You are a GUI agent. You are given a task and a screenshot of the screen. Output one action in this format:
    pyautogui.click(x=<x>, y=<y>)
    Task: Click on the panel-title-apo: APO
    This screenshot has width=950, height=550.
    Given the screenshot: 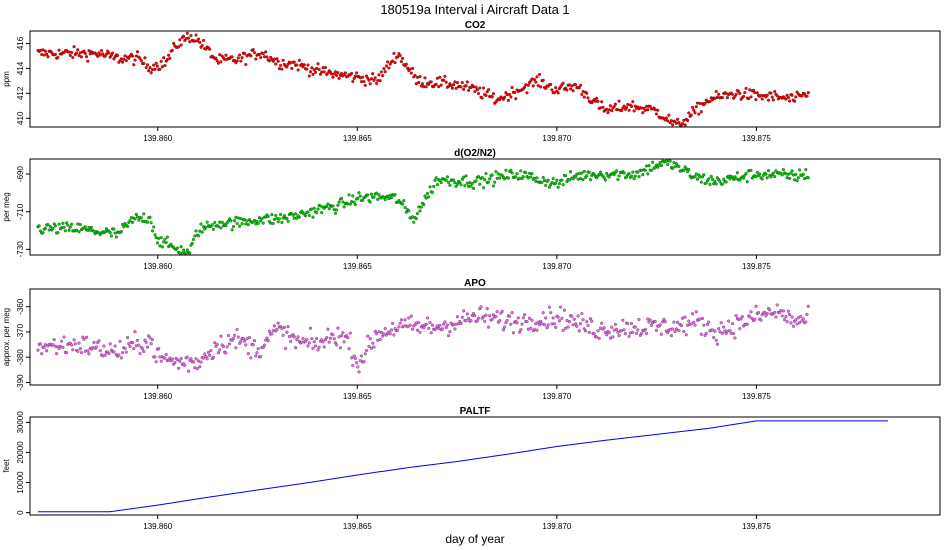 What is the action you would take?
    pyautogui.click(x=475, y=283)
    